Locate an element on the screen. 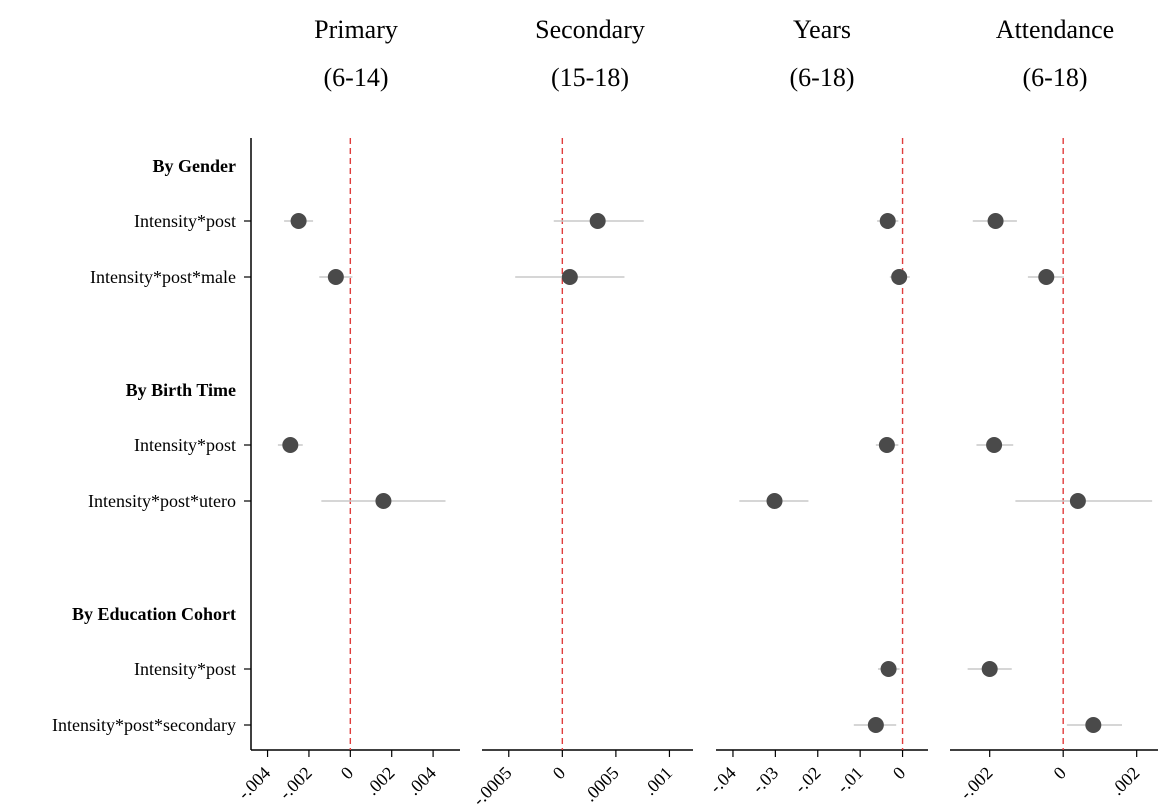 This screenshot has height=809, width=1159. row-label: Intensity*post*male is located at coordinates (163, 277).